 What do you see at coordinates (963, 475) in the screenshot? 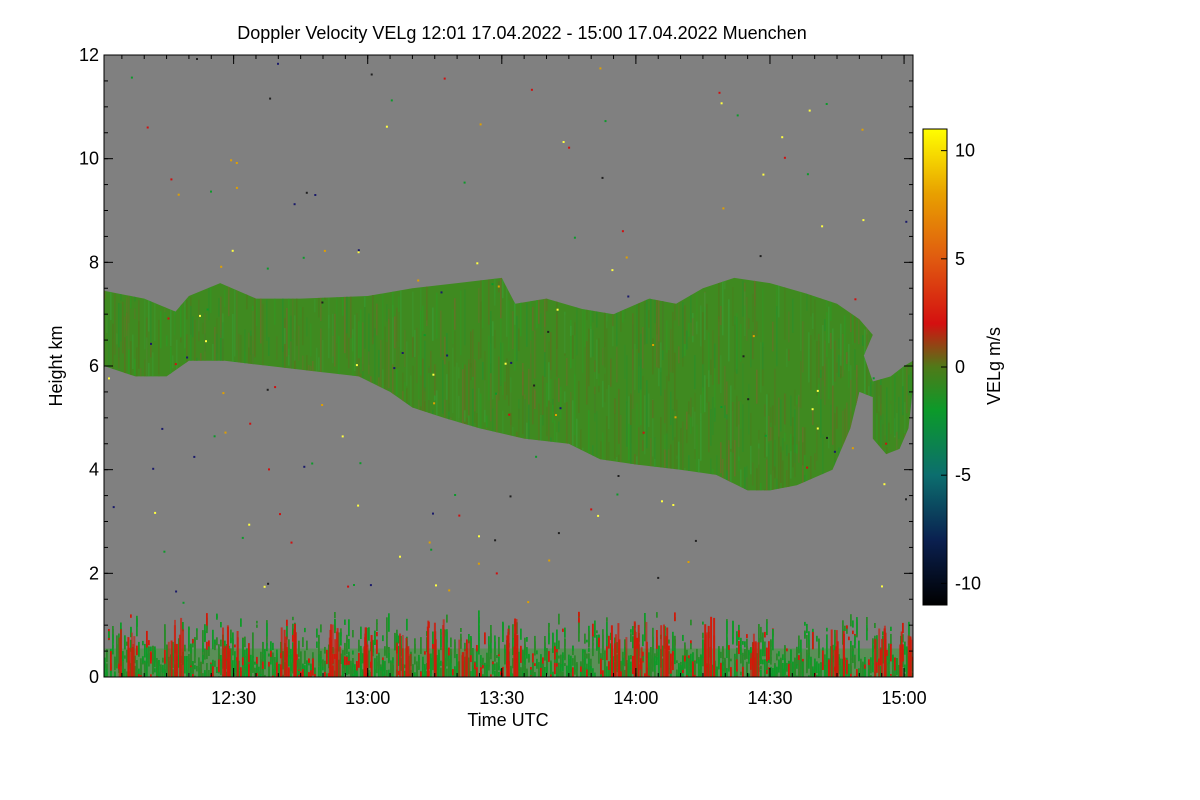
I see `colorbar-tick-label: -5` at bounding box center [963, 475].